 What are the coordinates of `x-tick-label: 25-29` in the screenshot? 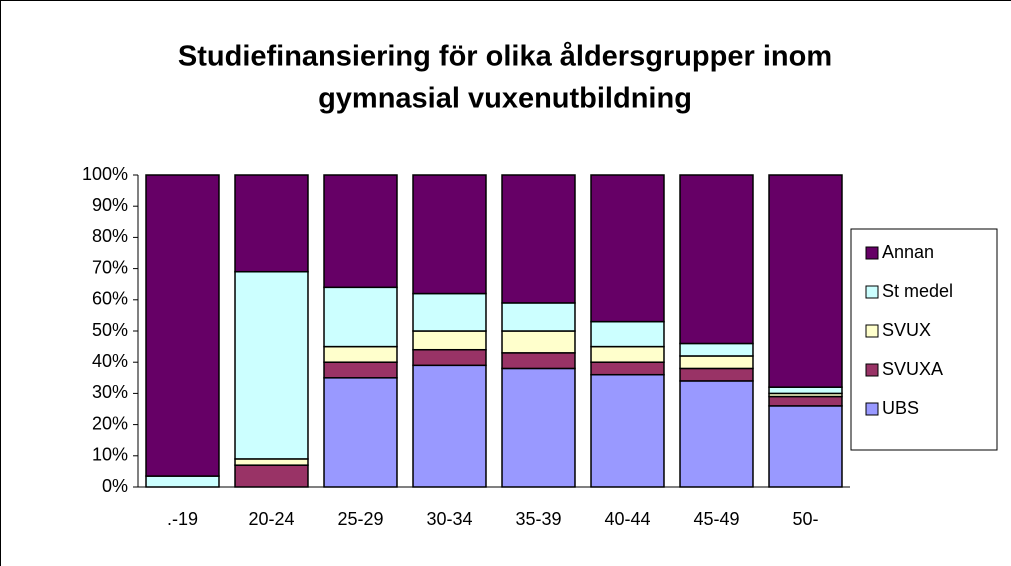 It's located at (360, 519).